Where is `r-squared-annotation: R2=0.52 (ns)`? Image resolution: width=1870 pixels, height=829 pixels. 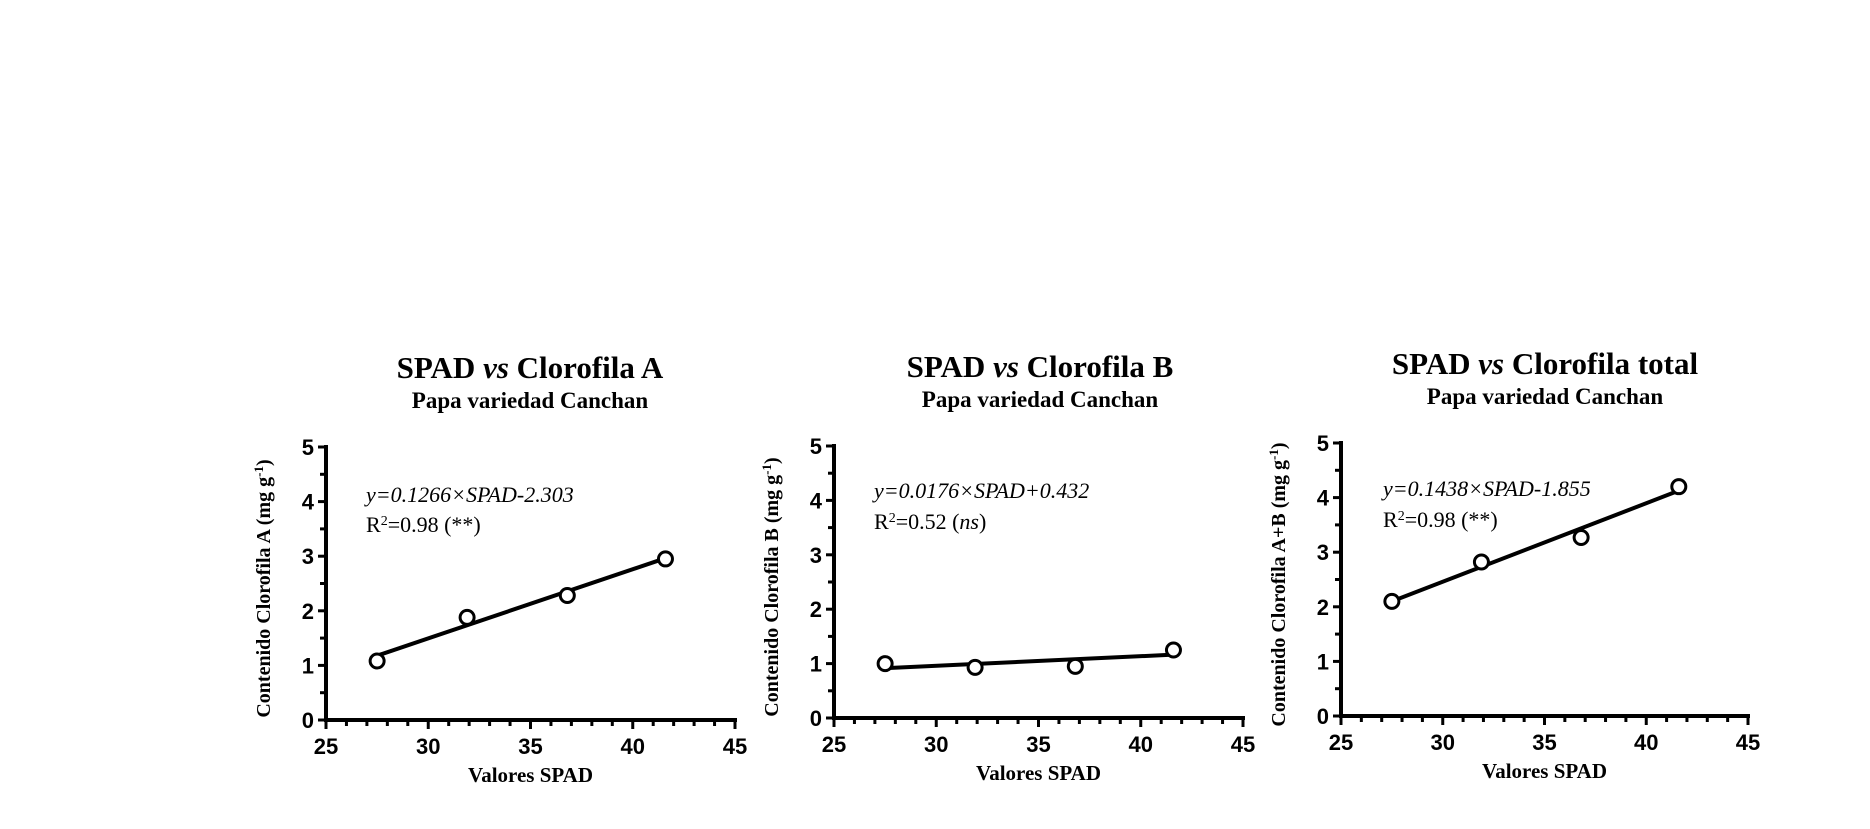 r-squared-annotation: R2=0.52 (ns) is located at coordinates (930, 521).